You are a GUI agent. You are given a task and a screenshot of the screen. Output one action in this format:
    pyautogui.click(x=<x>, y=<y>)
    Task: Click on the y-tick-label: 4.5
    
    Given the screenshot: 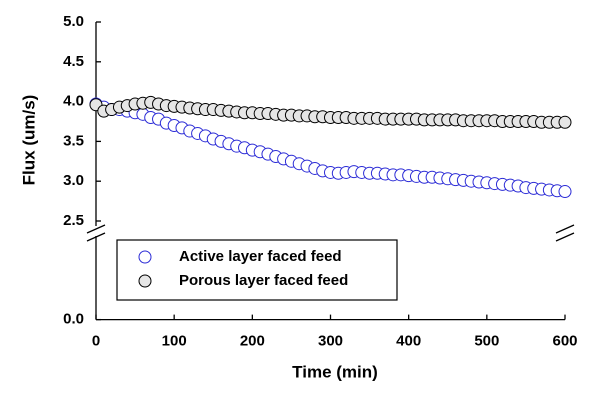 What is the action you would take?
    pyautogui.click(x=73, y=61)
    